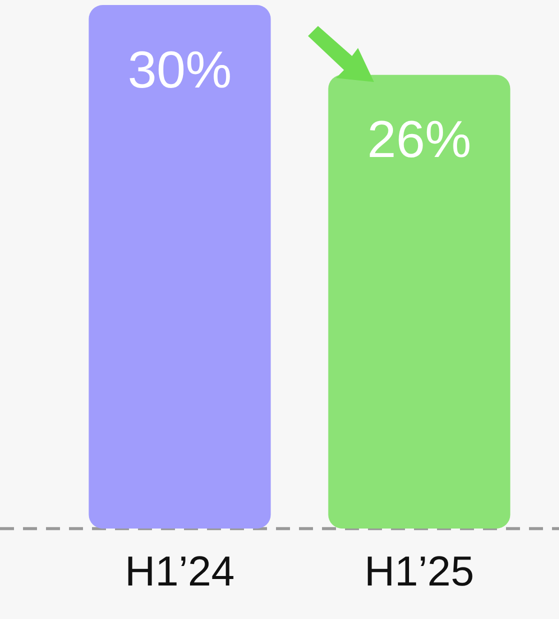  Describe the element at coordinates (419, 140) in the screenshot. I see `data-label: 26%` at that location.